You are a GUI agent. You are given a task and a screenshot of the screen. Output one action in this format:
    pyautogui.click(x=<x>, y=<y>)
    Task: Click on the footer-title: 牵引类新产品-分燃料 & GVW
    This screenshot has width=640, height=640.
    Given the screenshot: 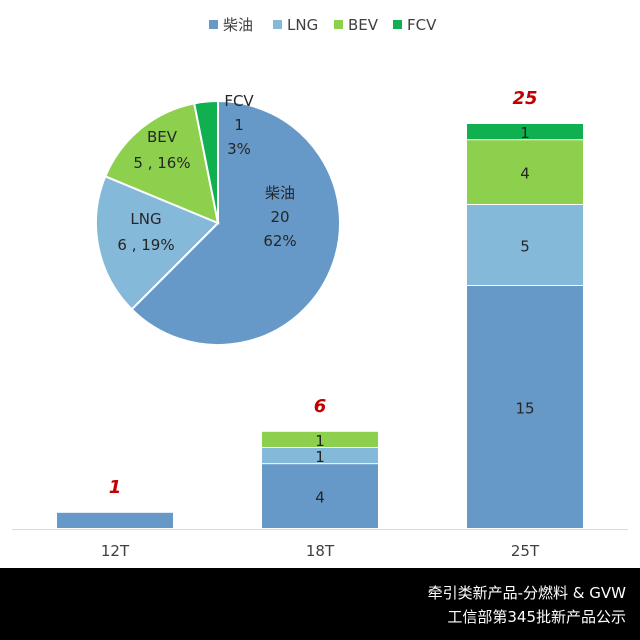 What is the action you would take?
    pyautogui.click(x=526, y=593)
    